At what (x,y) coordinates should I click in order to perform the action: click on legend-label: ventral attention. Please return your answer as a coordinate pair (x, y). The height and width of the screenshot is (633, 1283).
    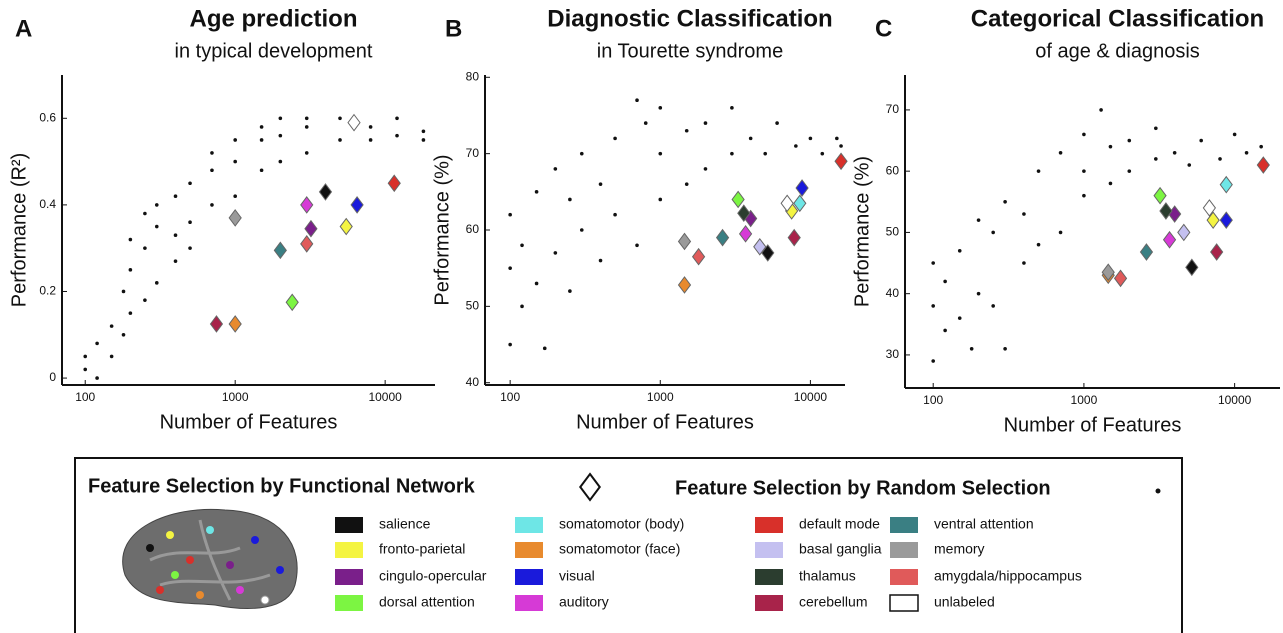
    Looking at the image, I should click on (984, 524).